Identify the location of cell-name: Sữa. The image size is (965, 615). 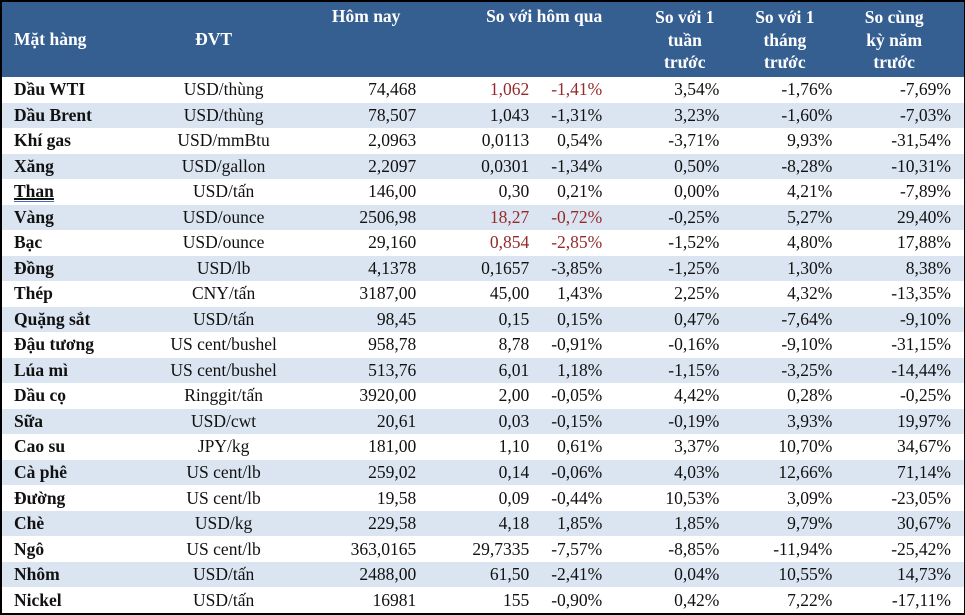
(81, 422).